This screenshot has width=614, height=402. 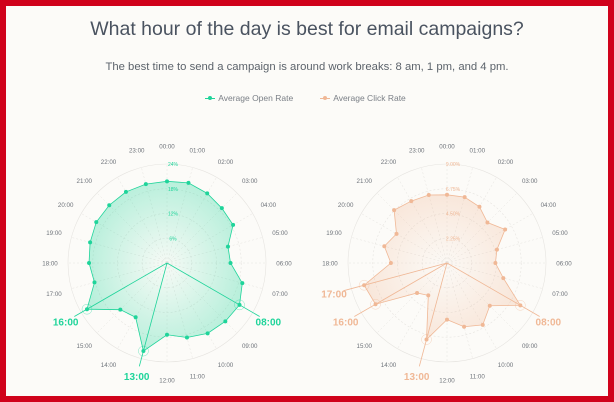 I want to click on legend-label: Average Click Rate, so click(x=369, y=98).